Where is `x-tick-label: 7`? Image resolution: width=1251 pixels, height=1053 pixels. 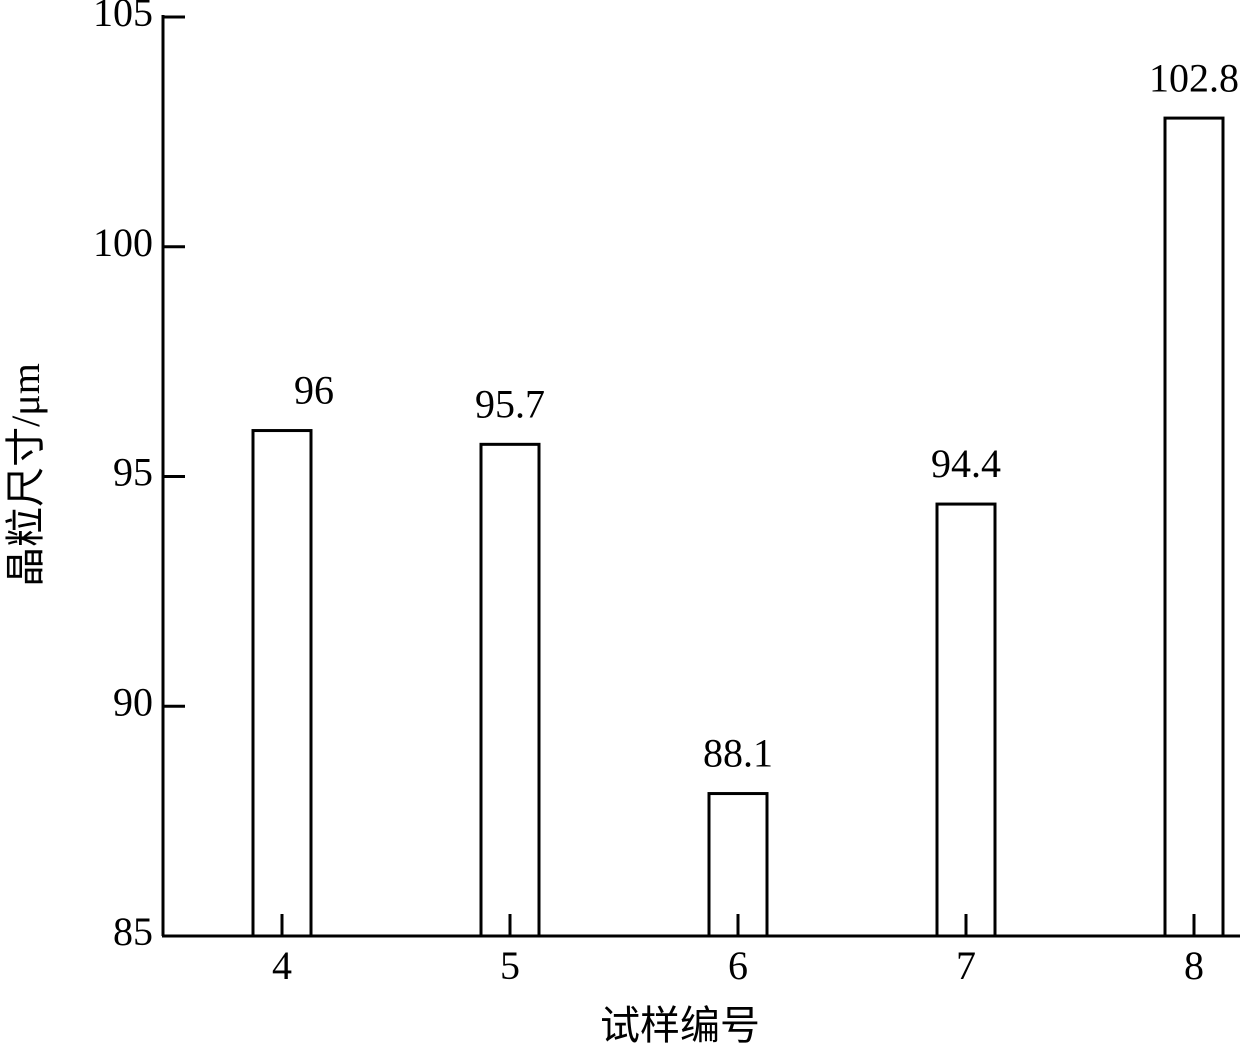
x-tick-label: 7 is located at coordinates (966, 965).